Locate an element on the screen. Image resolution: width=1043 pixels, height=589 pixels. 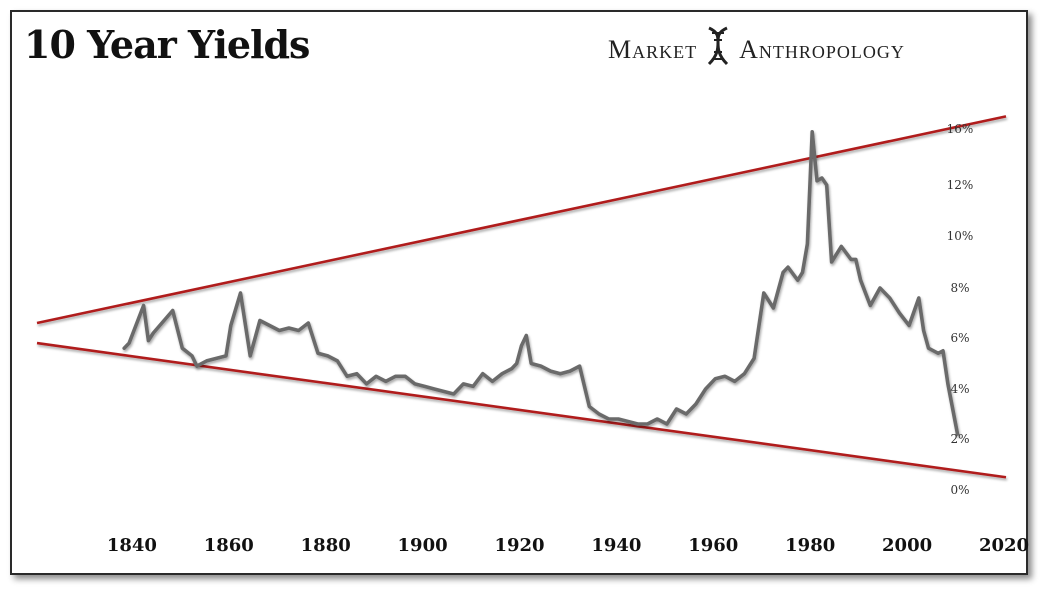
x-tick-label: 1860 is located at coordinates (229, 545).